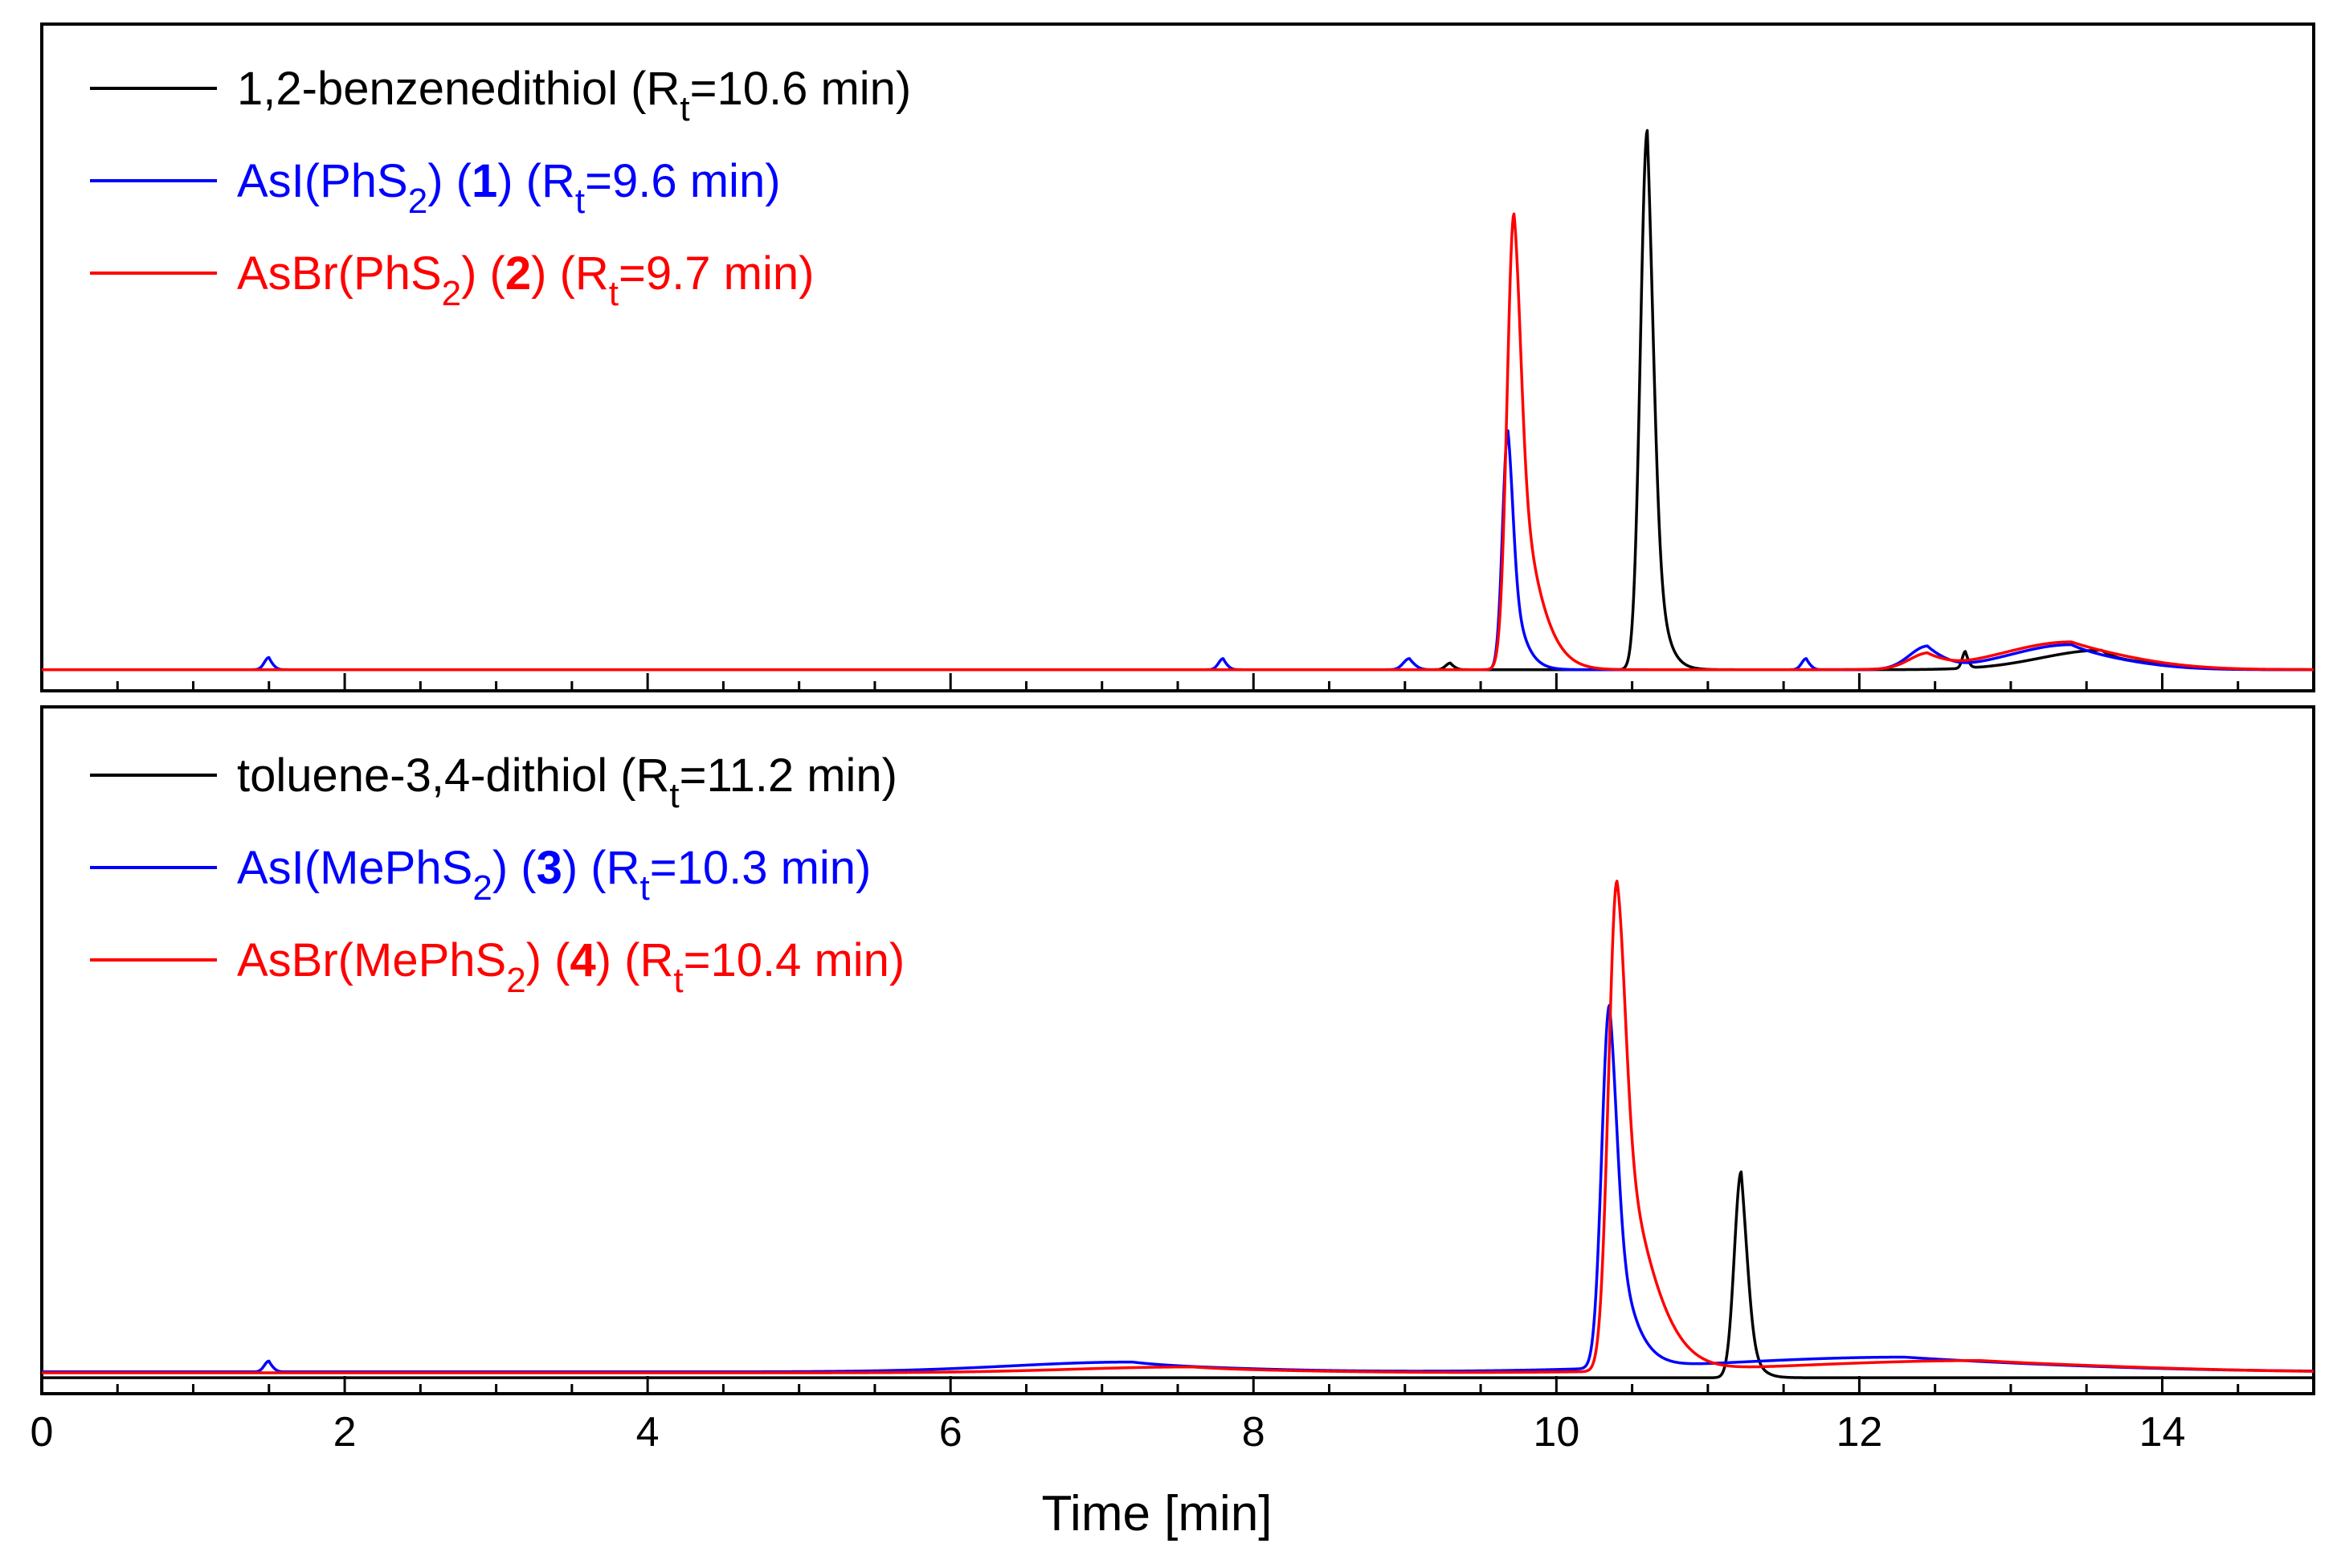 The image size is (2337, 1568). I want to click on bottom-legend-label-0: toluene-3,4-dithiol (Rt=11.2 min), so click(567, 782).